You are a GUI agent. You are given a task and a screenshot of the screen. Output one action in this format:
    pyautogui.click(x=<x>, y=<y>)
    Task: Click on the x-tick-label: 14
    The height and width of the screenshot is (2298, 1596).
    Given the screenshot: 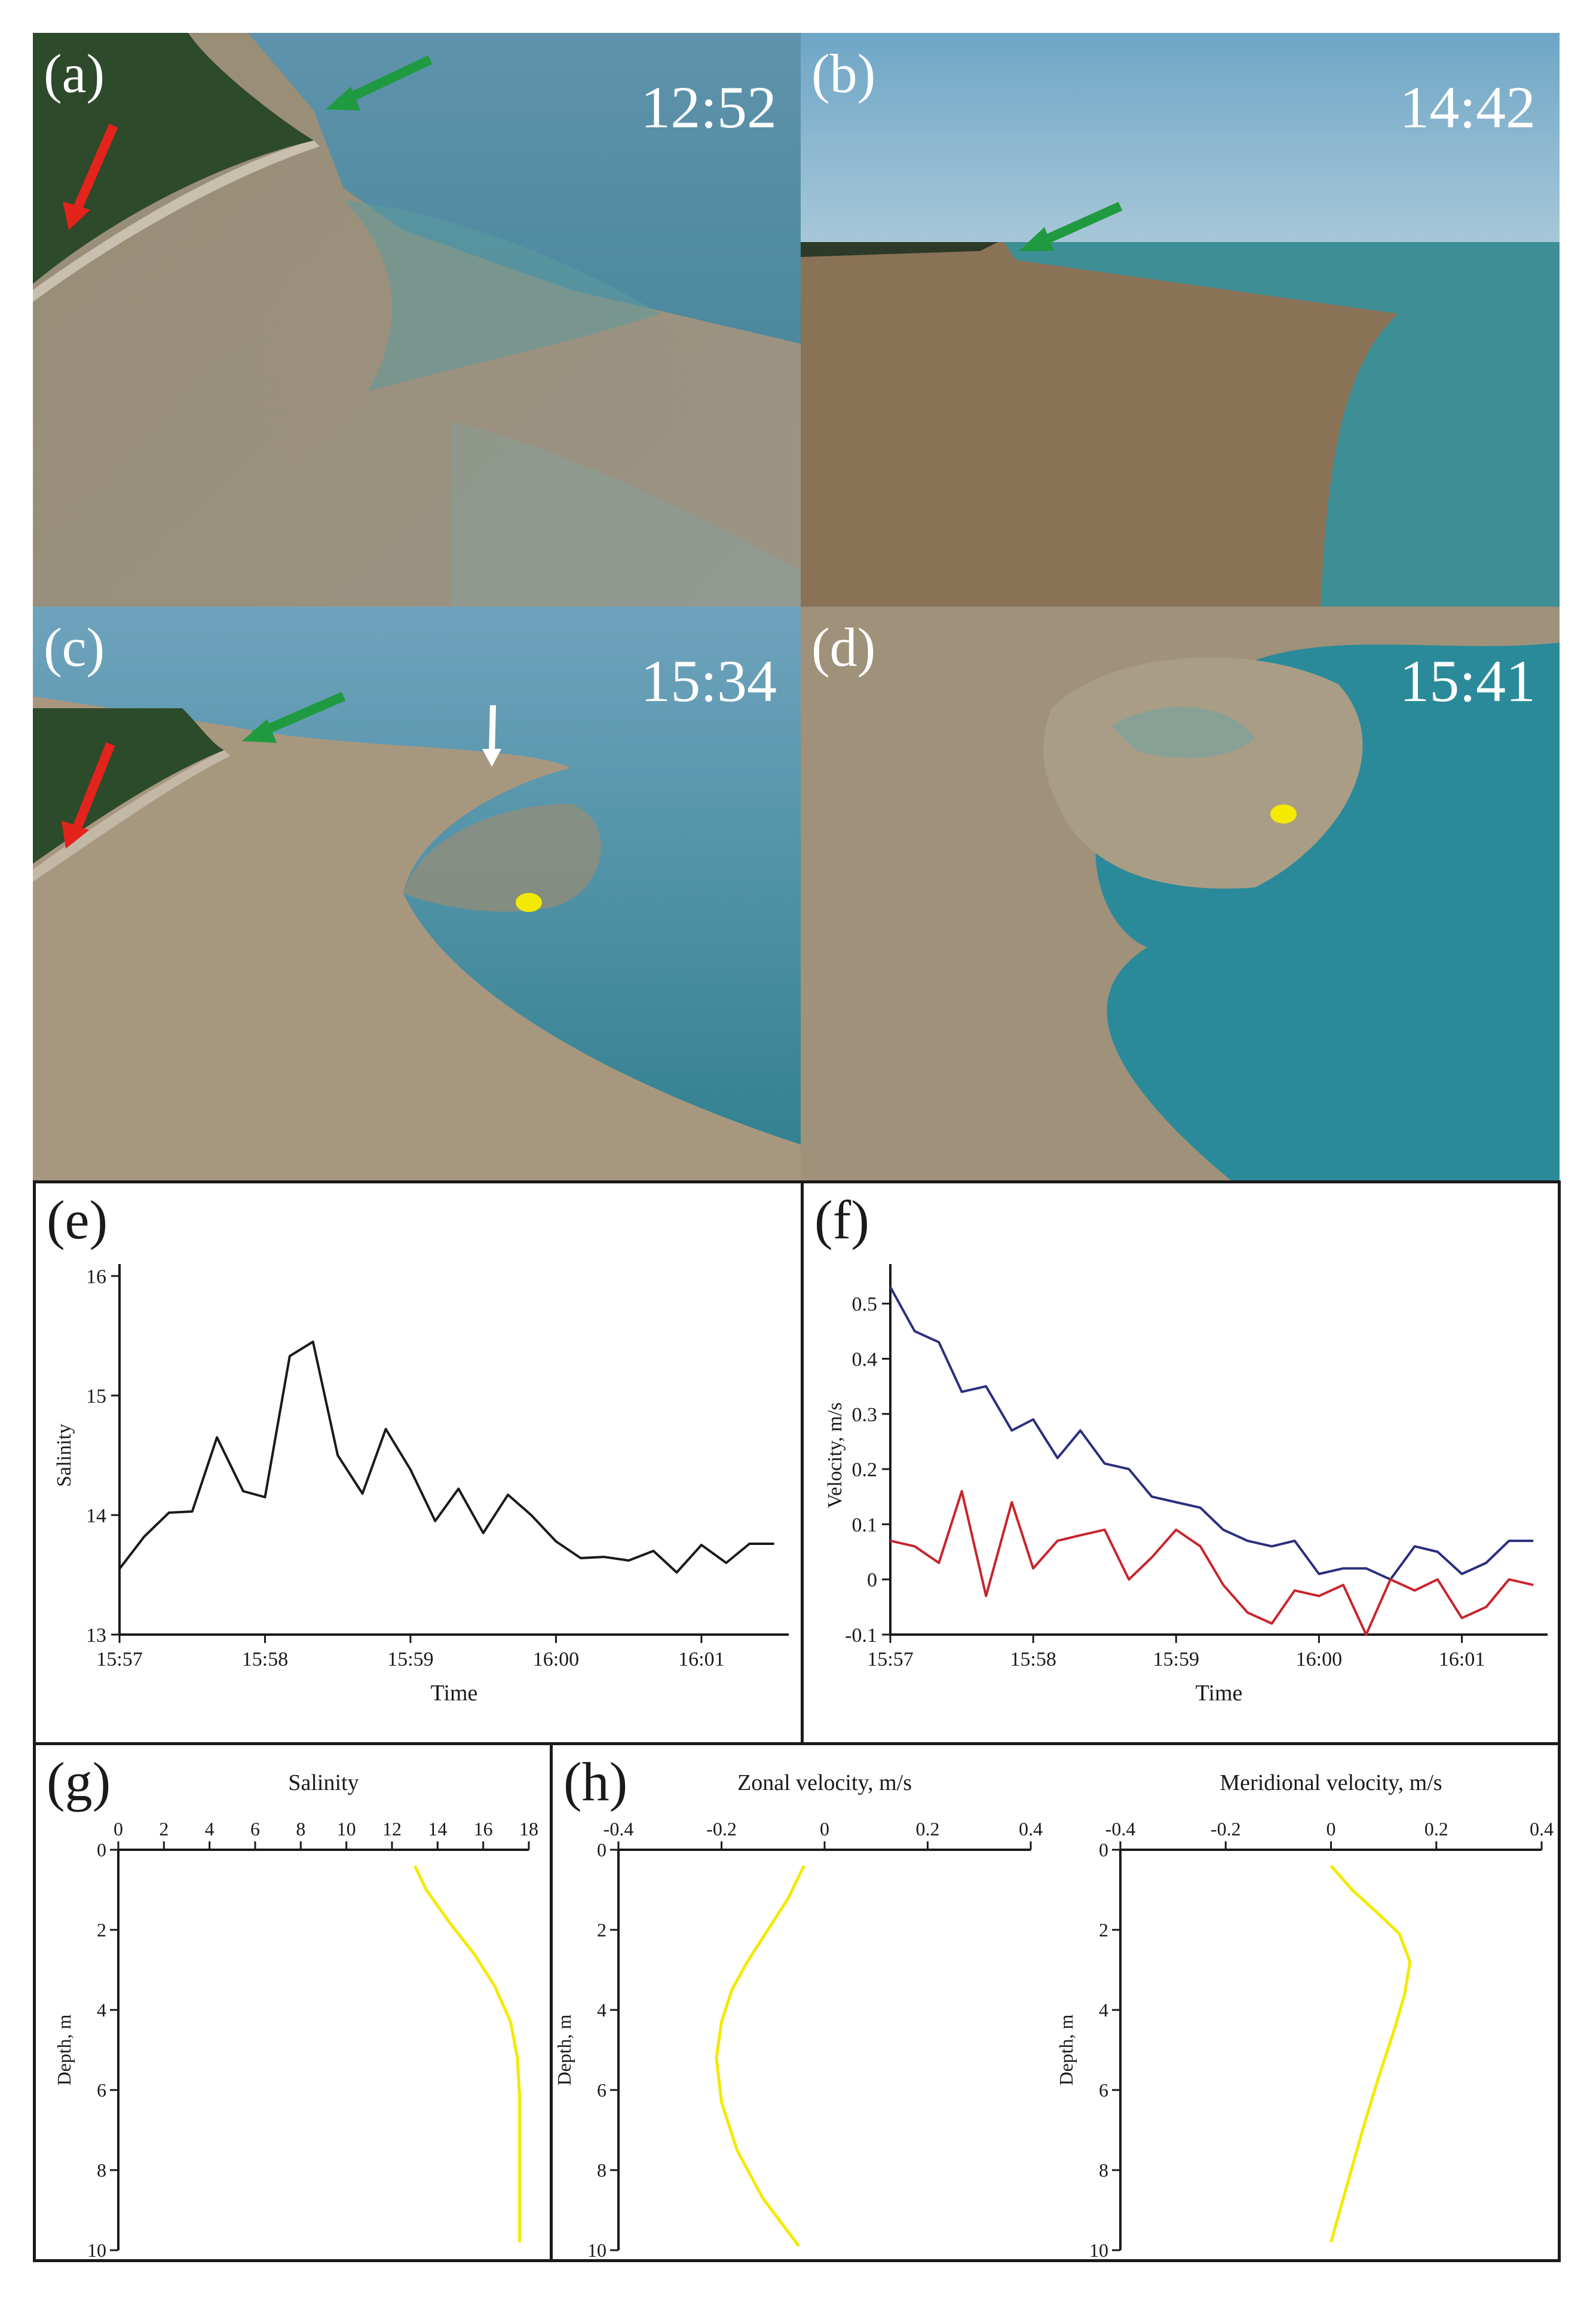 What is the action you would take?
    pyautogui.click(x=437, y=1829)
    